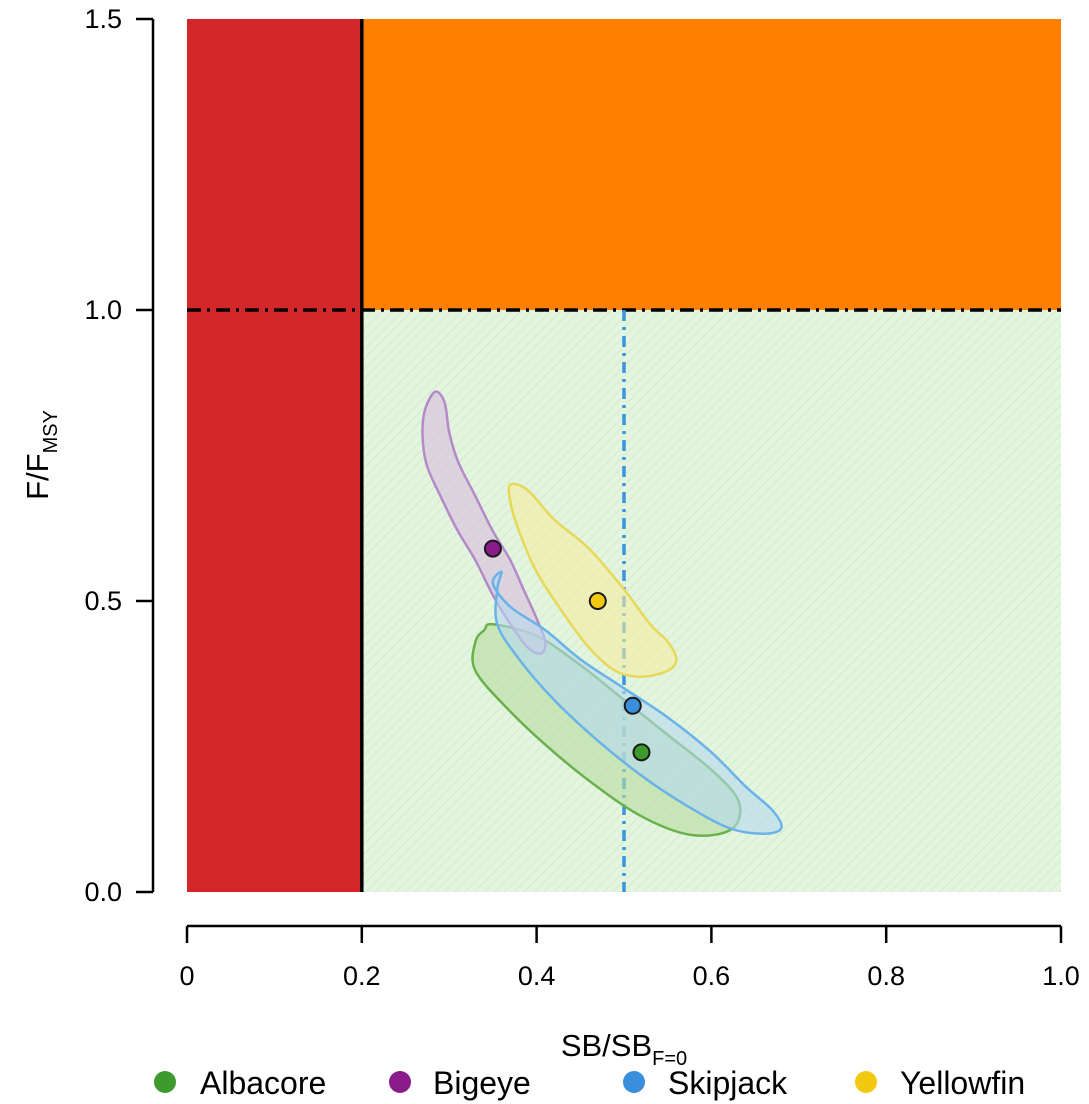 The image size is (1089, 1104). Describe the element at coordinates (537, 976) in the screenshot. I see `x-tick-label: 0.4` at that location.